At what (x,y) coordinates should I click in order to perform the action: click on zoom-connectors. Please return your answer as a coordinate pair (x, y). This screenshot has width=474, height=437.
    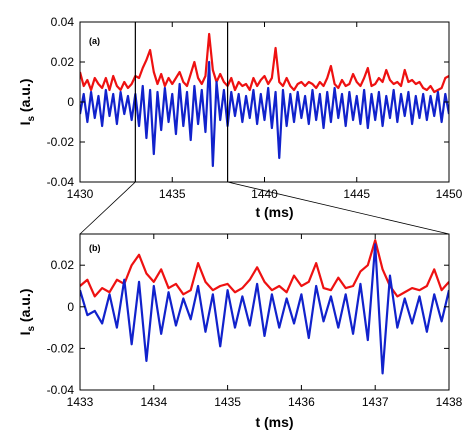
    Looking at the image, I should click on (264, 208).